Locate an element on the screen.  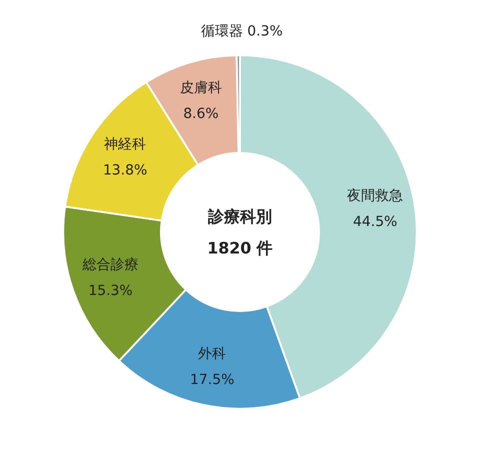
slice-label: 夜間救急 is located at coordinates (375, 196).